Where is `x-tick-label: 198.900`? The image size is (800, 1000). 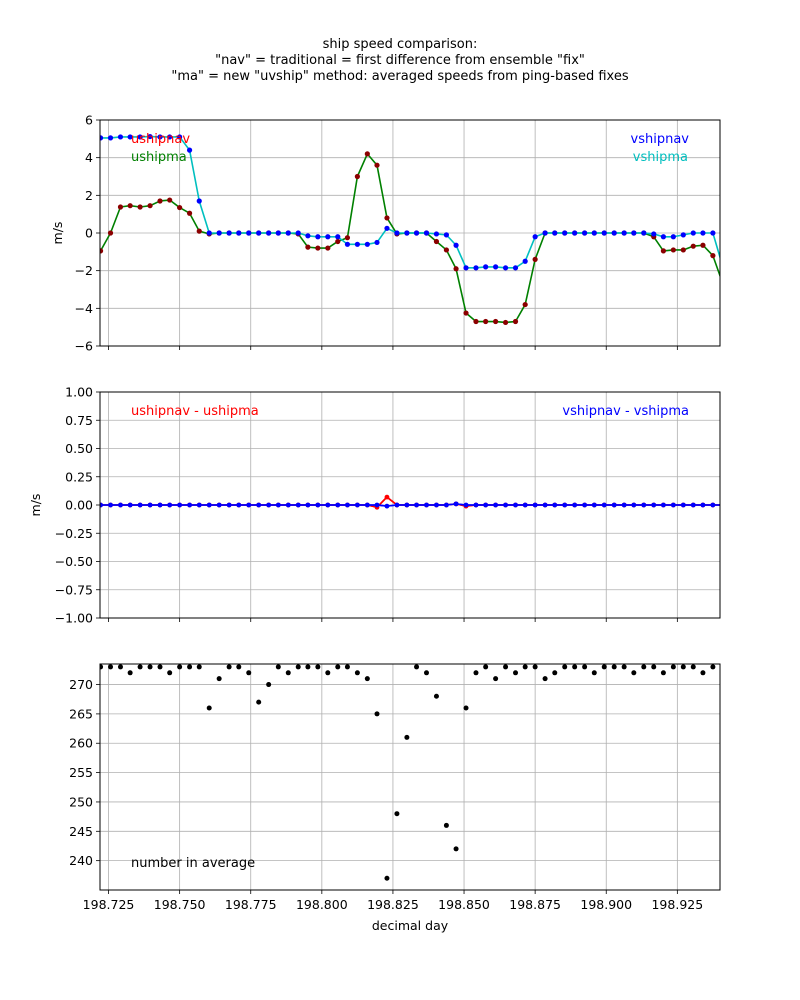
x-tick-label: 198.900 is located at coordinates (606, 904).